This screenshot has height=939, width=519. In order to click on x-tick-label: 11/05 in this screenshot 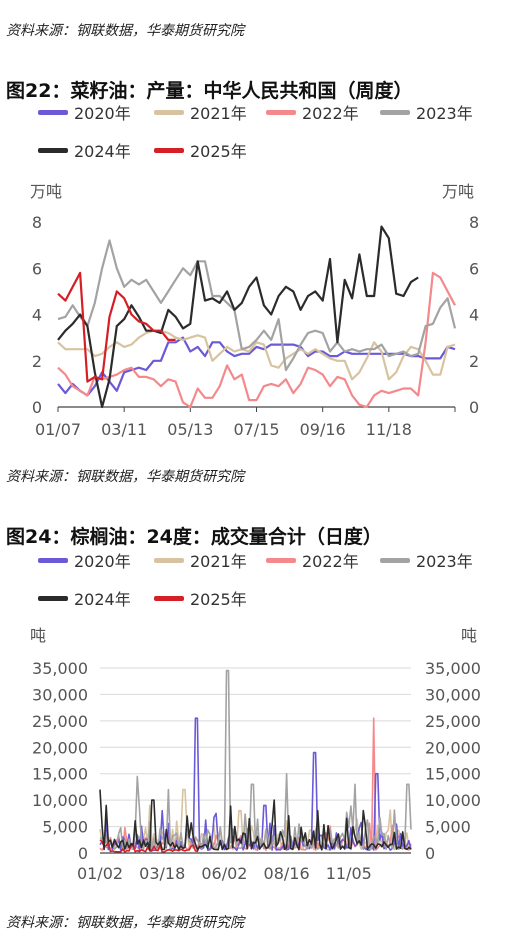, I will do `click(349, 873)`.